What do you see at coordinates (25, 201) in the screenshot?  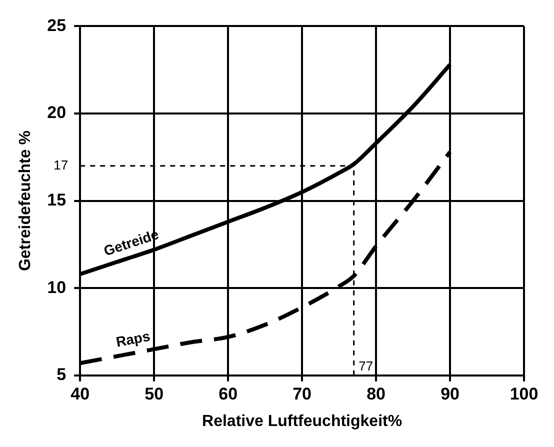 I see `y-axis-title: Getreidefeuchte %` at bounding box center [25, 201].